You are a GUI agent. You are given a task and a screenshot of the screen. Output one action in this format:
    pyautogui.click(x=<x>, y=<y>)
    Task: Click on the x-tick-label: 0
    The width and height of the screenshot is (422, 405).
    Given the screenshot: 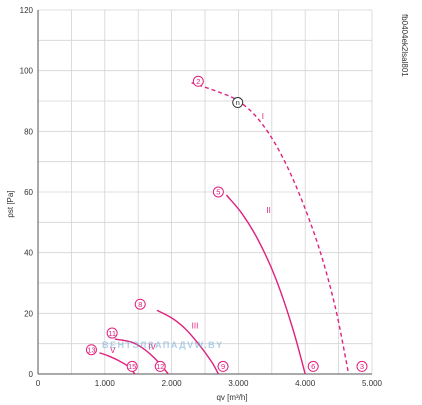 What is the action you would take?
    pyautogui.click(x=38, y=383)
    